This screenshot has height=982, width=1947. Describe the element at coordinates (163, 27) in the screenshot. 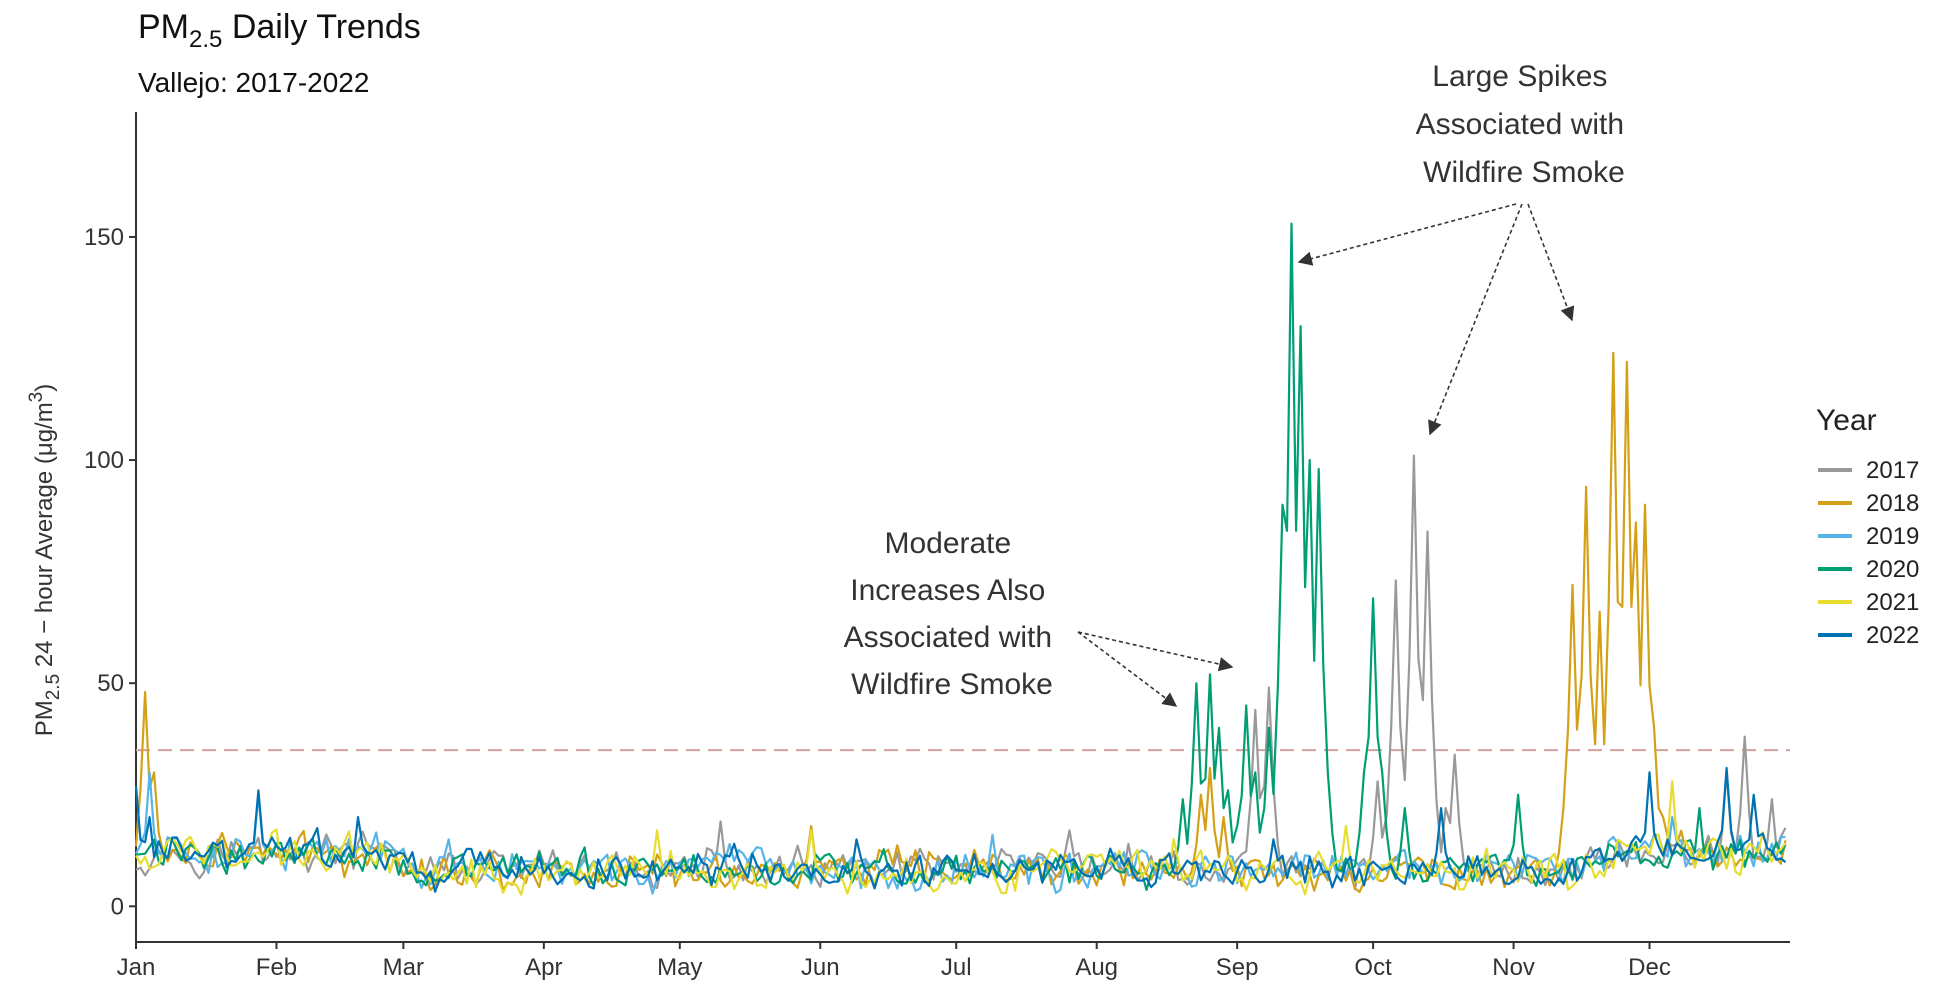

I see `chart-title-main: PM` at that location.